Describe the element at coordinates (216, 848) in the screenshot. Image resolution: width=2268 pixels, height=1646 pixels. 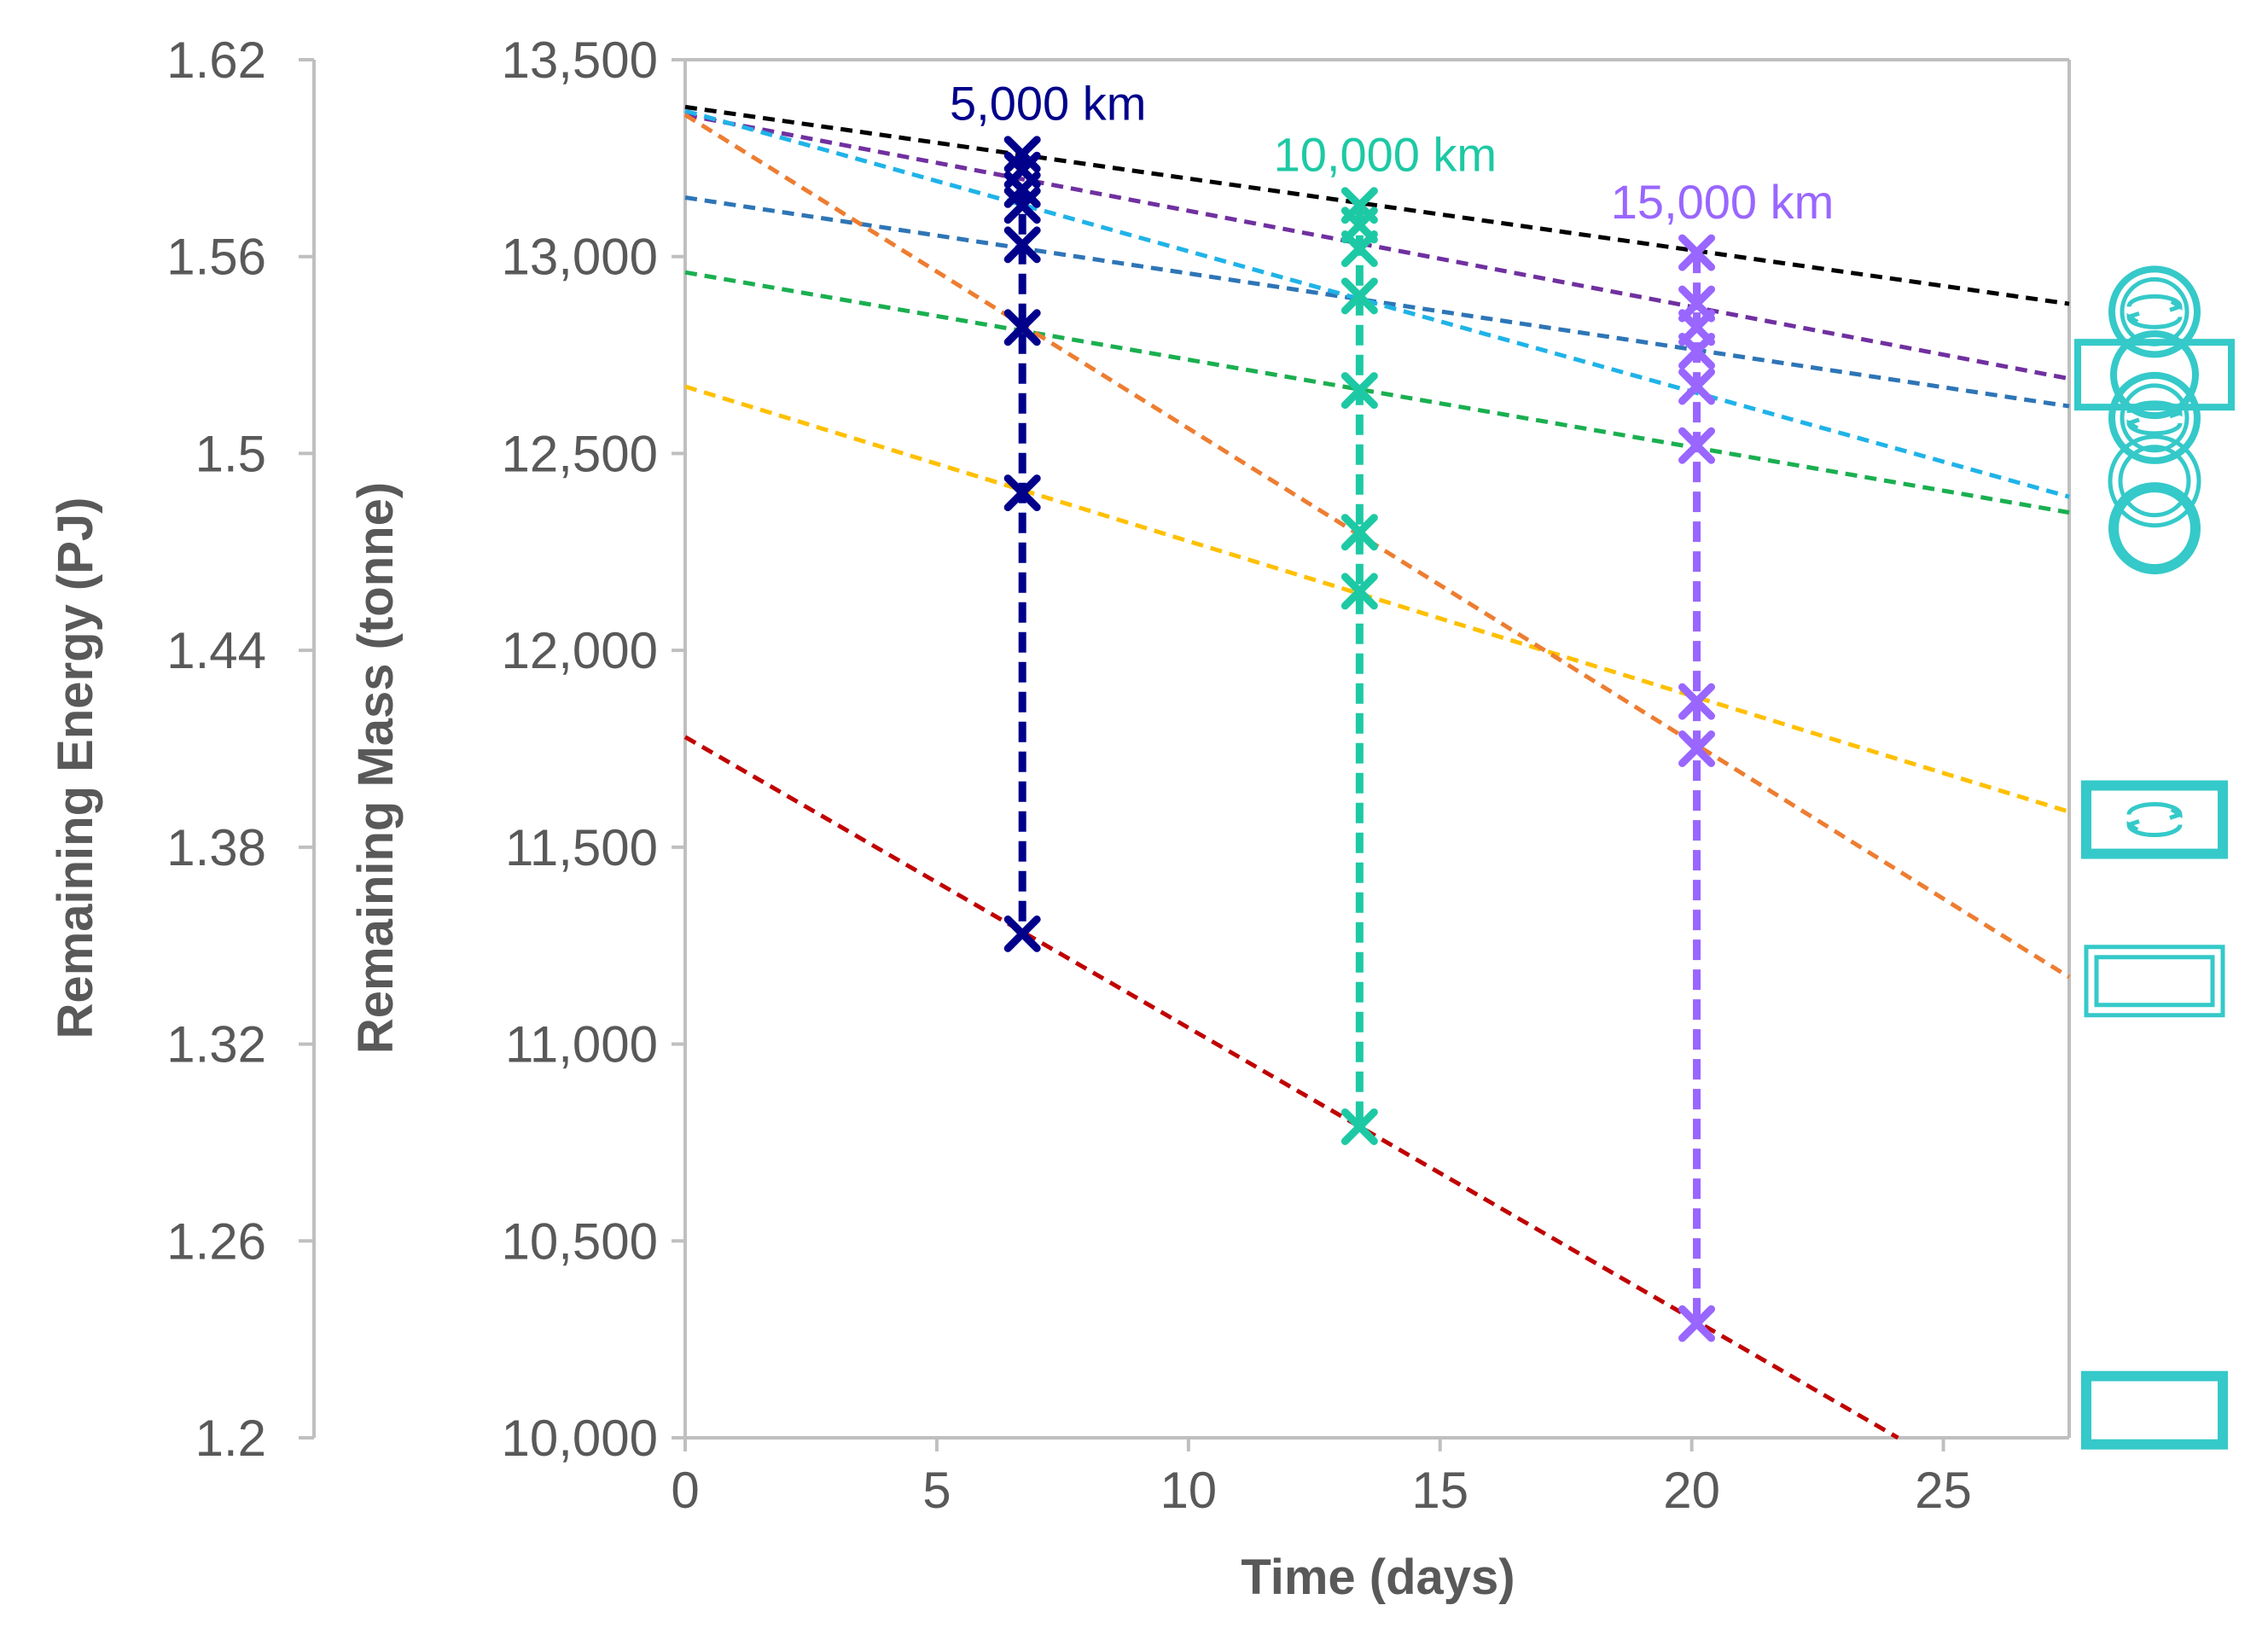
I see `y2-tick-label: 1.38` at that location.